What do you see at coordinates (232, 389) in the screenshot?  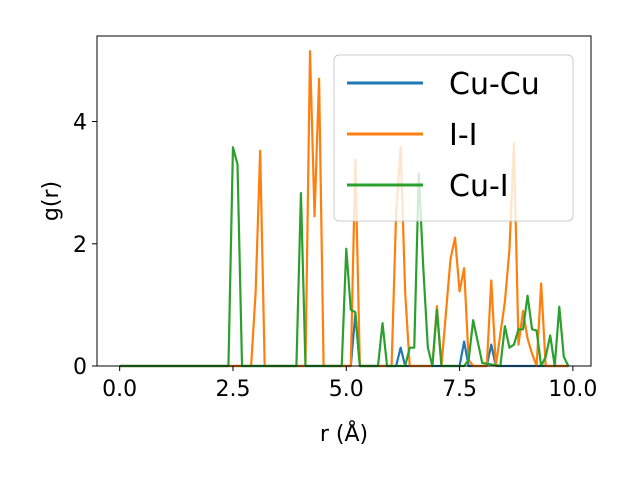 I see `x-tick-label: 2.5` at bounding box center [232, 389].